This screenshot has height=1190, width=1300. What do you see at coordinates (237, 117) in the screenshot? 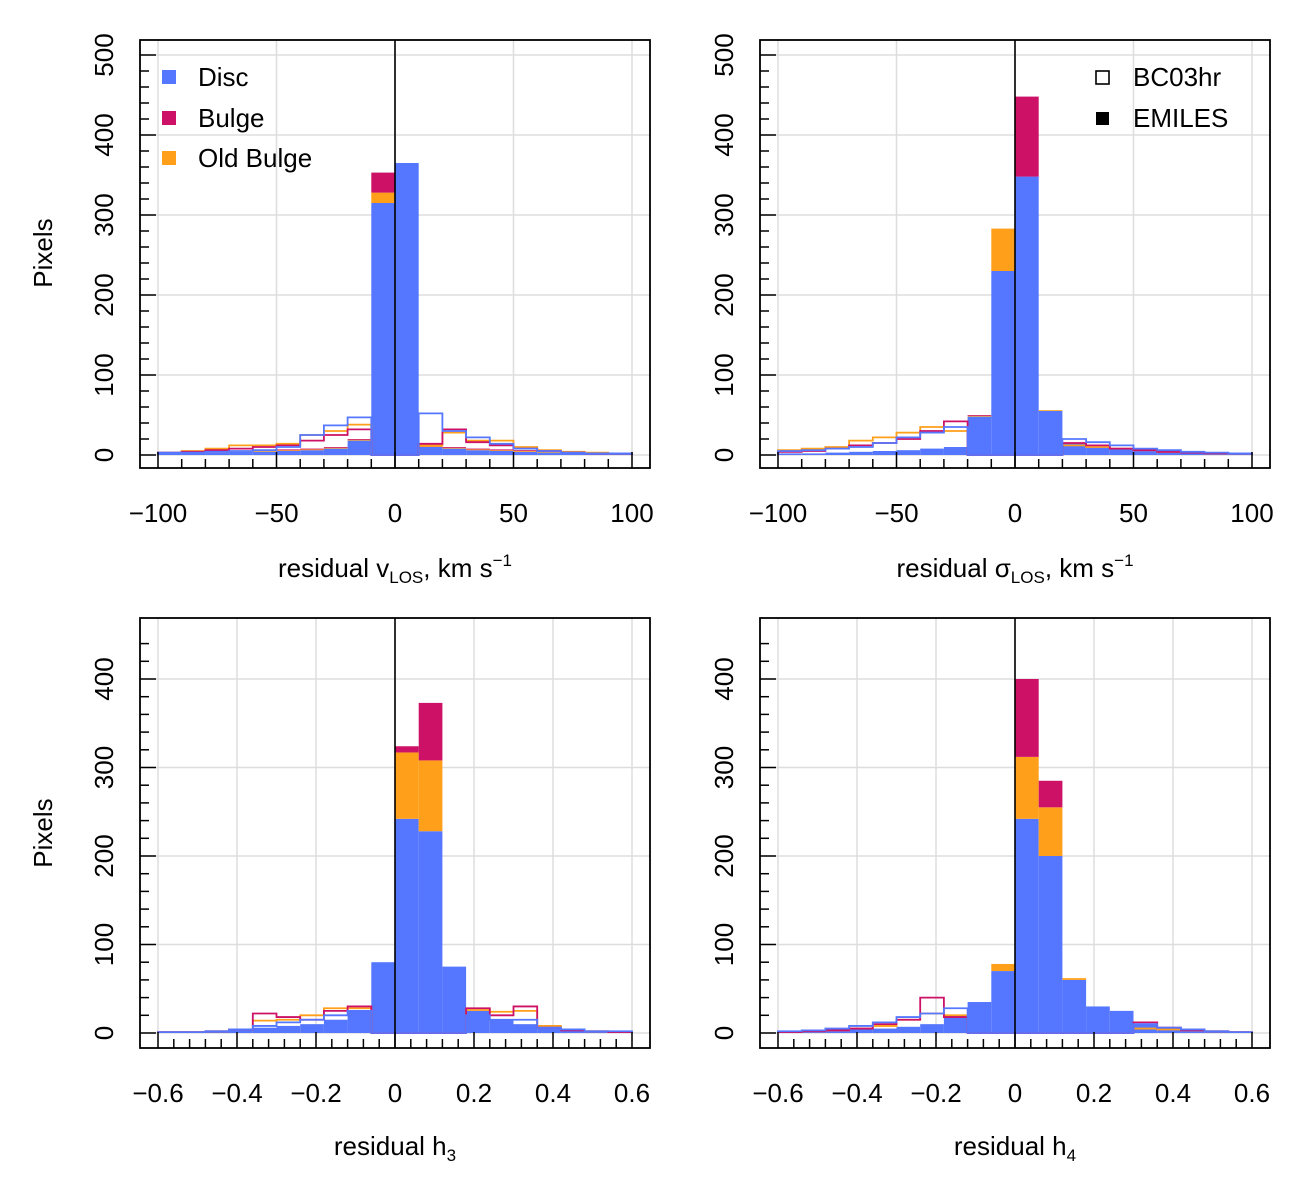
I see `legend-components: Disc Bulge Old Bulge` at bounding box center [237, 117].